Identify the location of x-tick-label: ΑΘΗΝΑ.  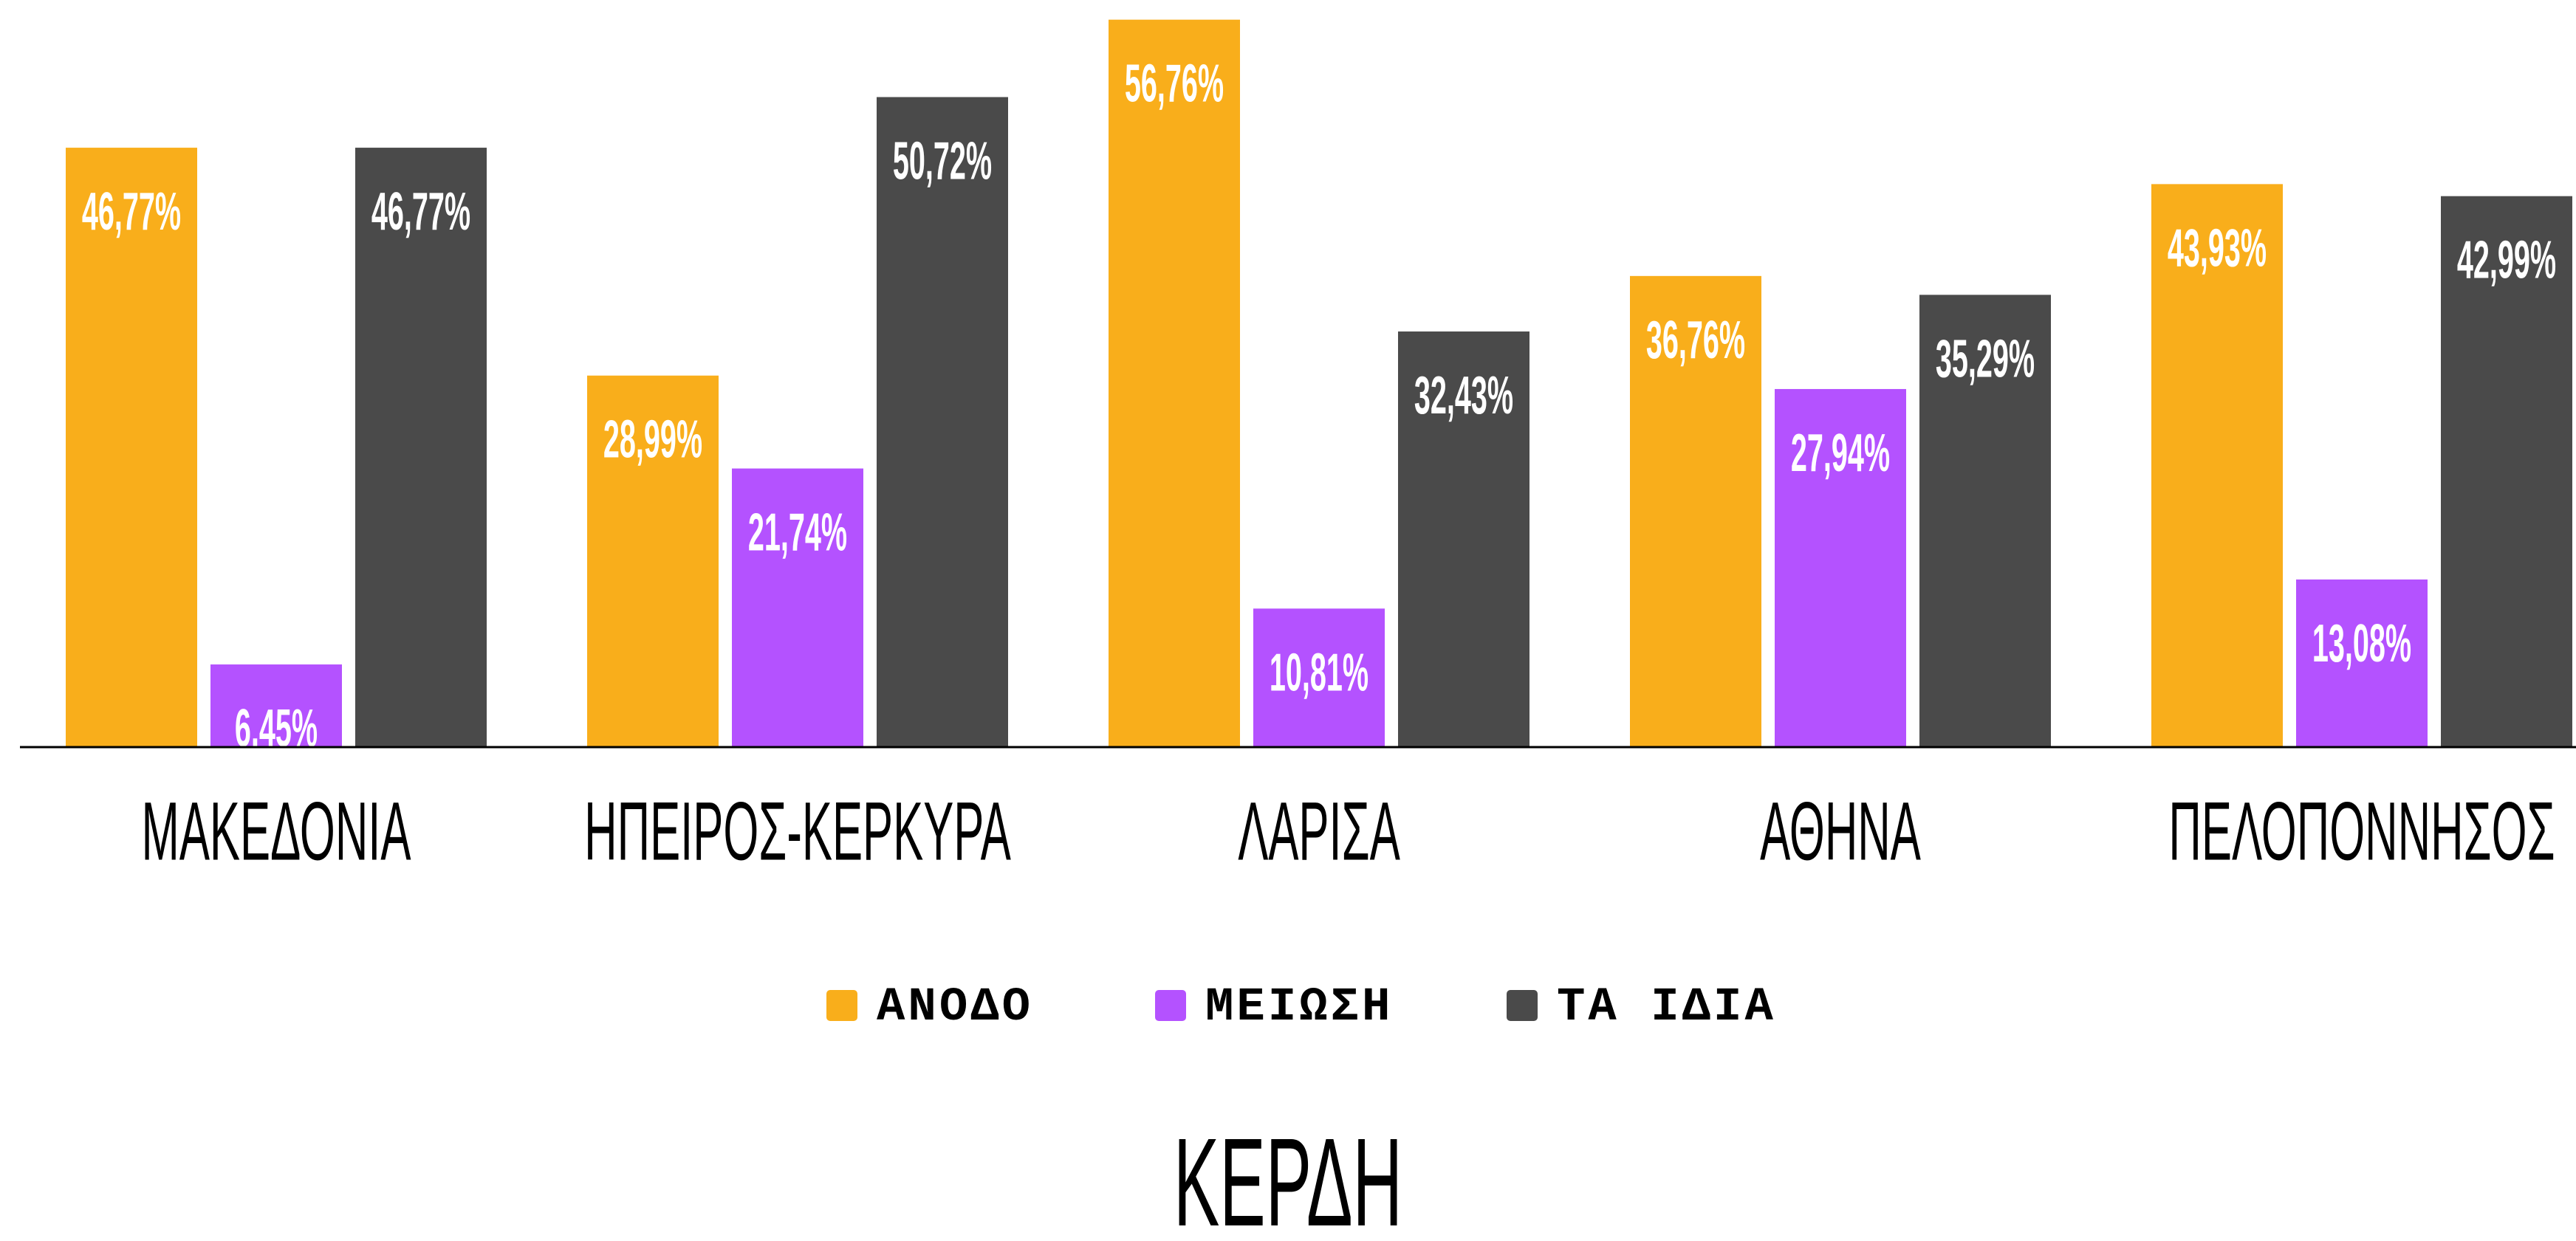
(1840, 831).